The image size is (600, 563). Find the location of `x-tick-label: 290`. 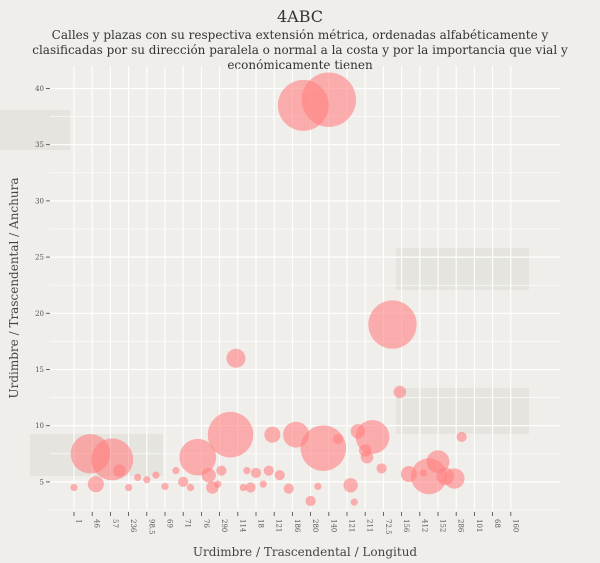

x-tick-label: 290 is located at coordinates (224, 525).